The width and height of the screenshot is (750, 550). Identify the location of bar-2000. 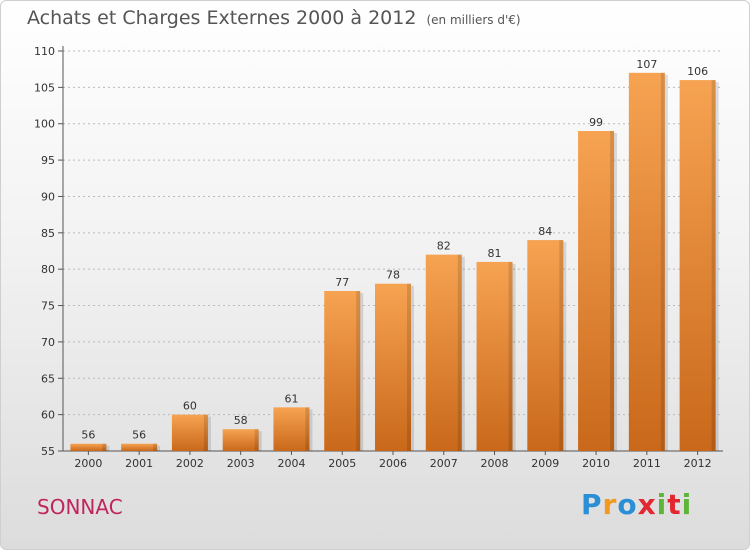
(88, 447).